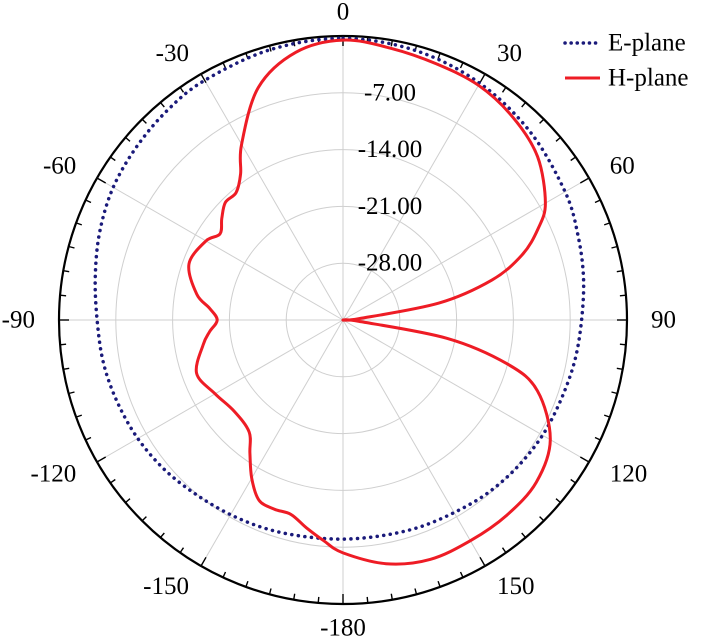 This screenshot has height=640, width=720. What do you see at coordinates (516, 586) in the screenshot?
I see `angular-tick-label: 150` at bounding box center [516, 586].